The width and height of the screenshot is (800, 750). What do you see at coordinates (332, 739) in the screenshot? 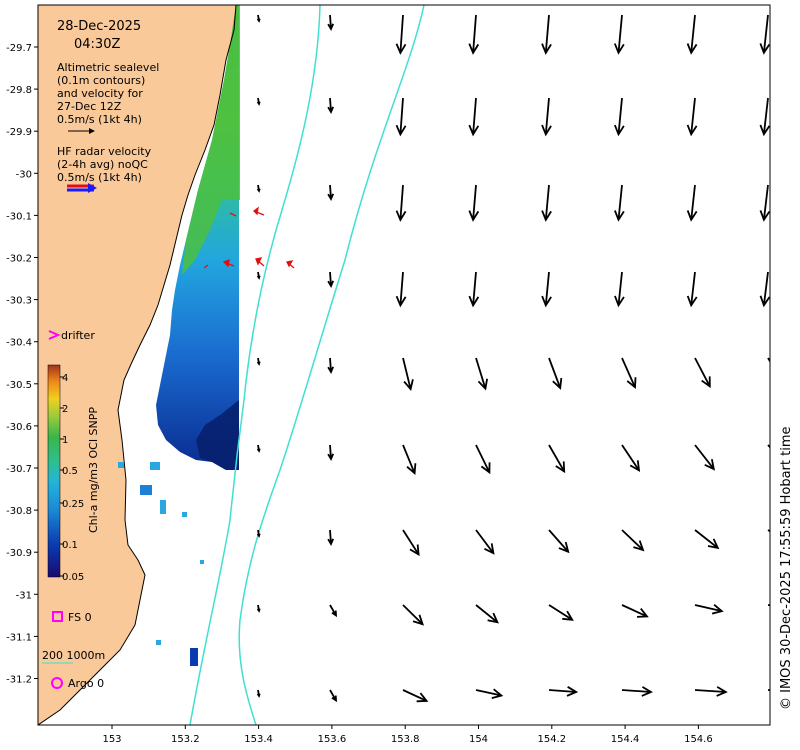
I see `x-tick-label: 153.6` at bounding box center [332, 739].